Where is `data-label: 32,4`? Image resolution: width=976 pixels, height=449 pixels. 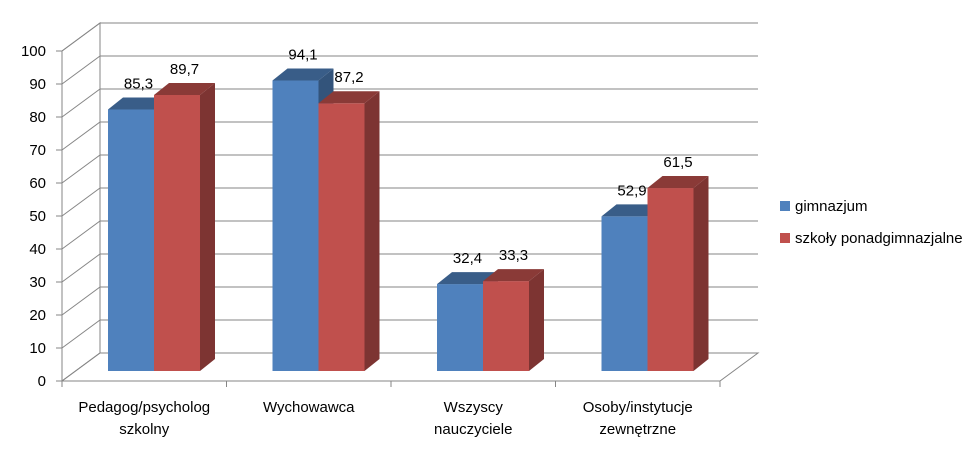 data-label: 32,4 is located at coordinates (467, 258).